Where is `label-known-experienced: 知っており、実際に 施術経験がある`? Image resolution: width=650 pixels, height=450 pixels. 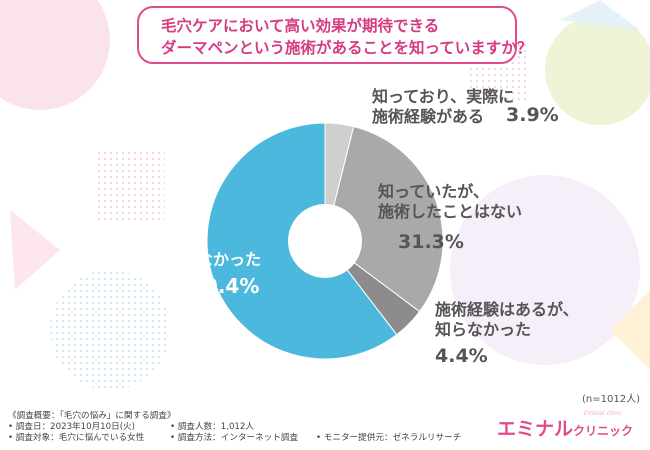 label-known-experienced: 知っており、実際に 施術経験がある is located at coordinates (443, 107).